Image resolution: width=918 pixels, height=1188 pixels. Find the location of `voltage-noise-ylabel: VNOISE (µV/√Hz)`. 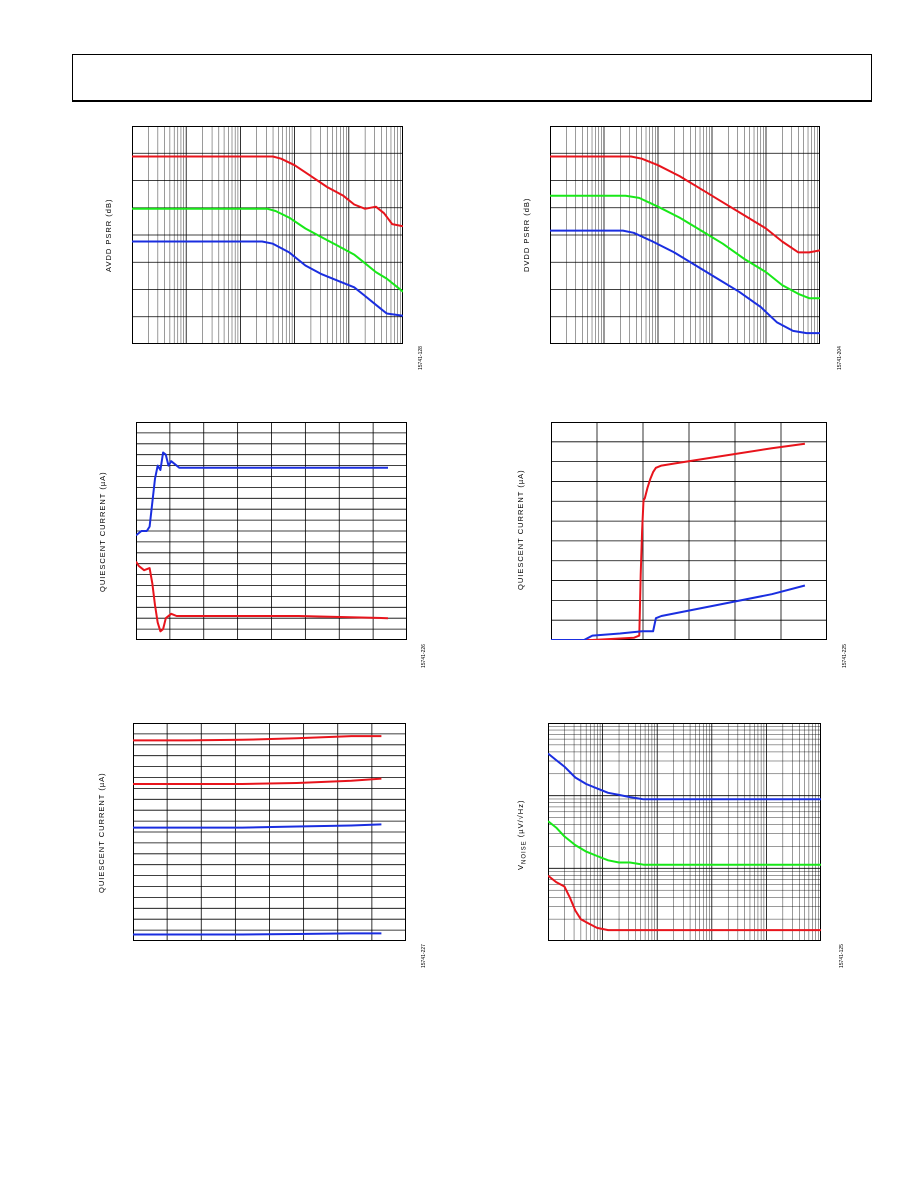

voltage-noise-ylabel: VNOISE (µV/√Hz) is located at coordinates (522, 835).